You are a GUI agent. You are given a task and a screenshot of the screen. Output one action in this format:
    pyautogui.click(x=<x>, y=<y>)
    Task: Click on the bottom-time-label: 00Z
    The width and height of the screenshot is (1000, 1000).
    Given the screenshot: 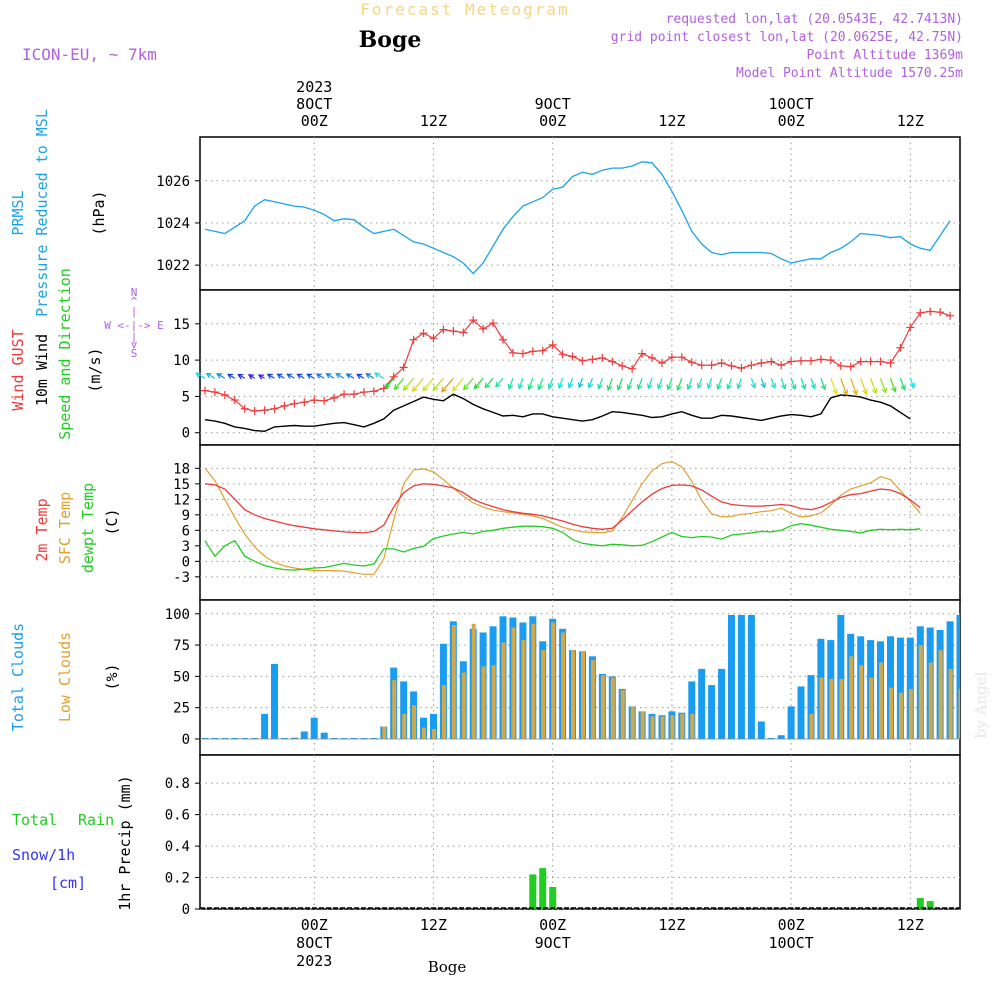 What is the action you would take?
    pyautogui.click(x=552, y=925)
    